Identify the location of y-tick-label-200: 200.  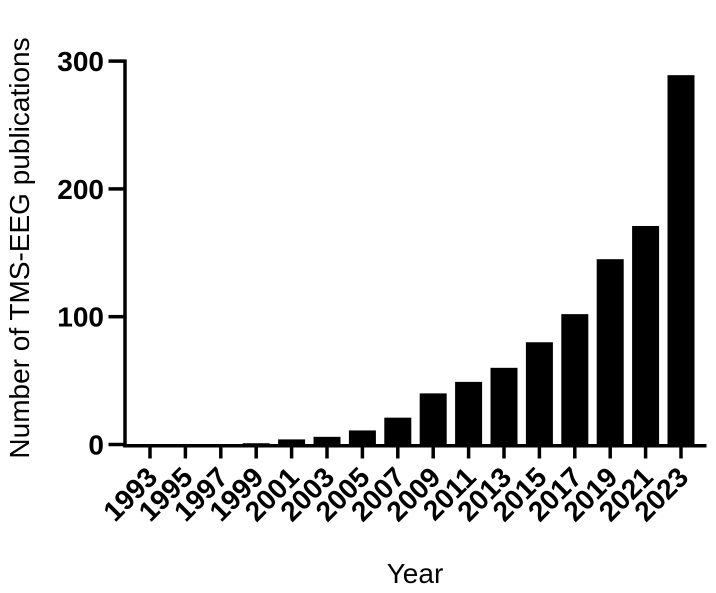
(80, 189).